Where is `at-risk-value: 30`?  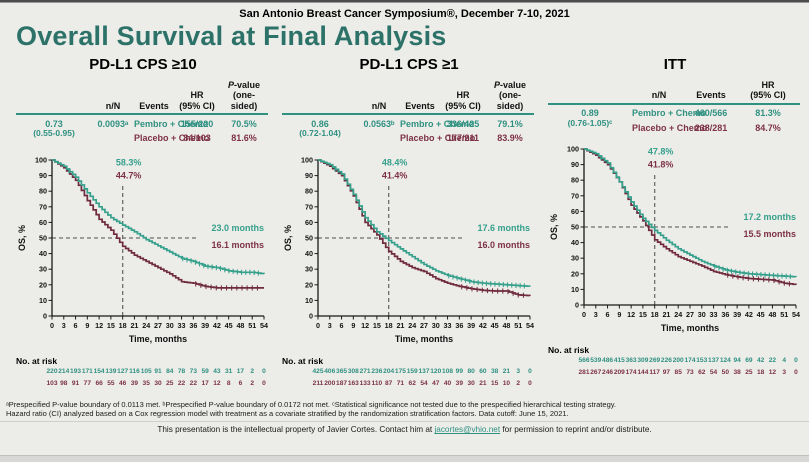 at-risk-value: 30 is located at coordinates (158, 383).